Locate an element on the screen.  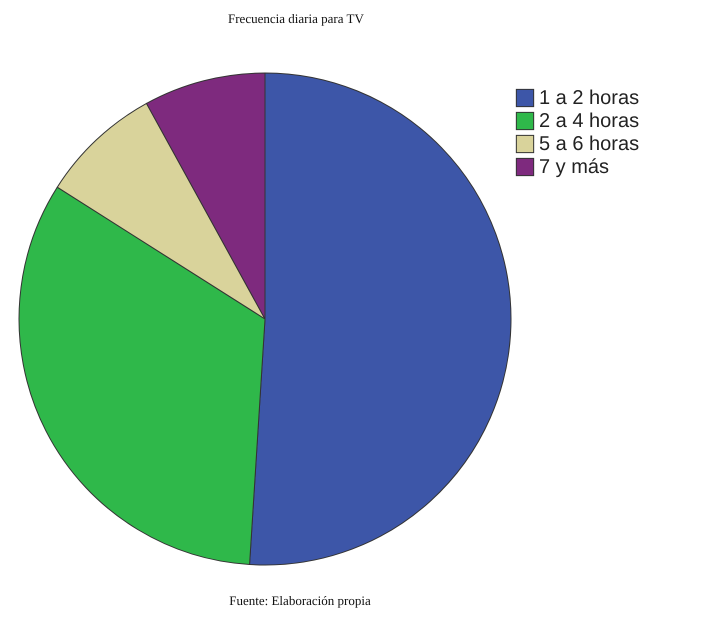
legend-label: 7 y más is located at coordinates (574, 167).